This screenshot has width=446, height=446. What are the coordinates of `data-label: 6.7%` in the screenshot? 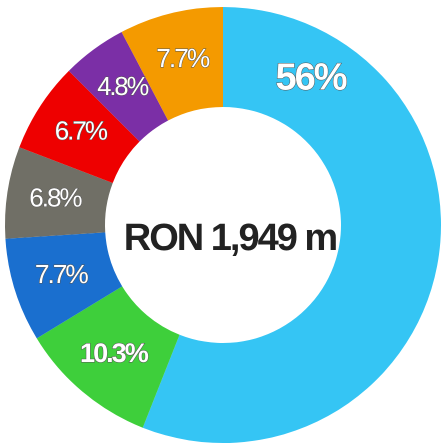 It's located at (81, 130).